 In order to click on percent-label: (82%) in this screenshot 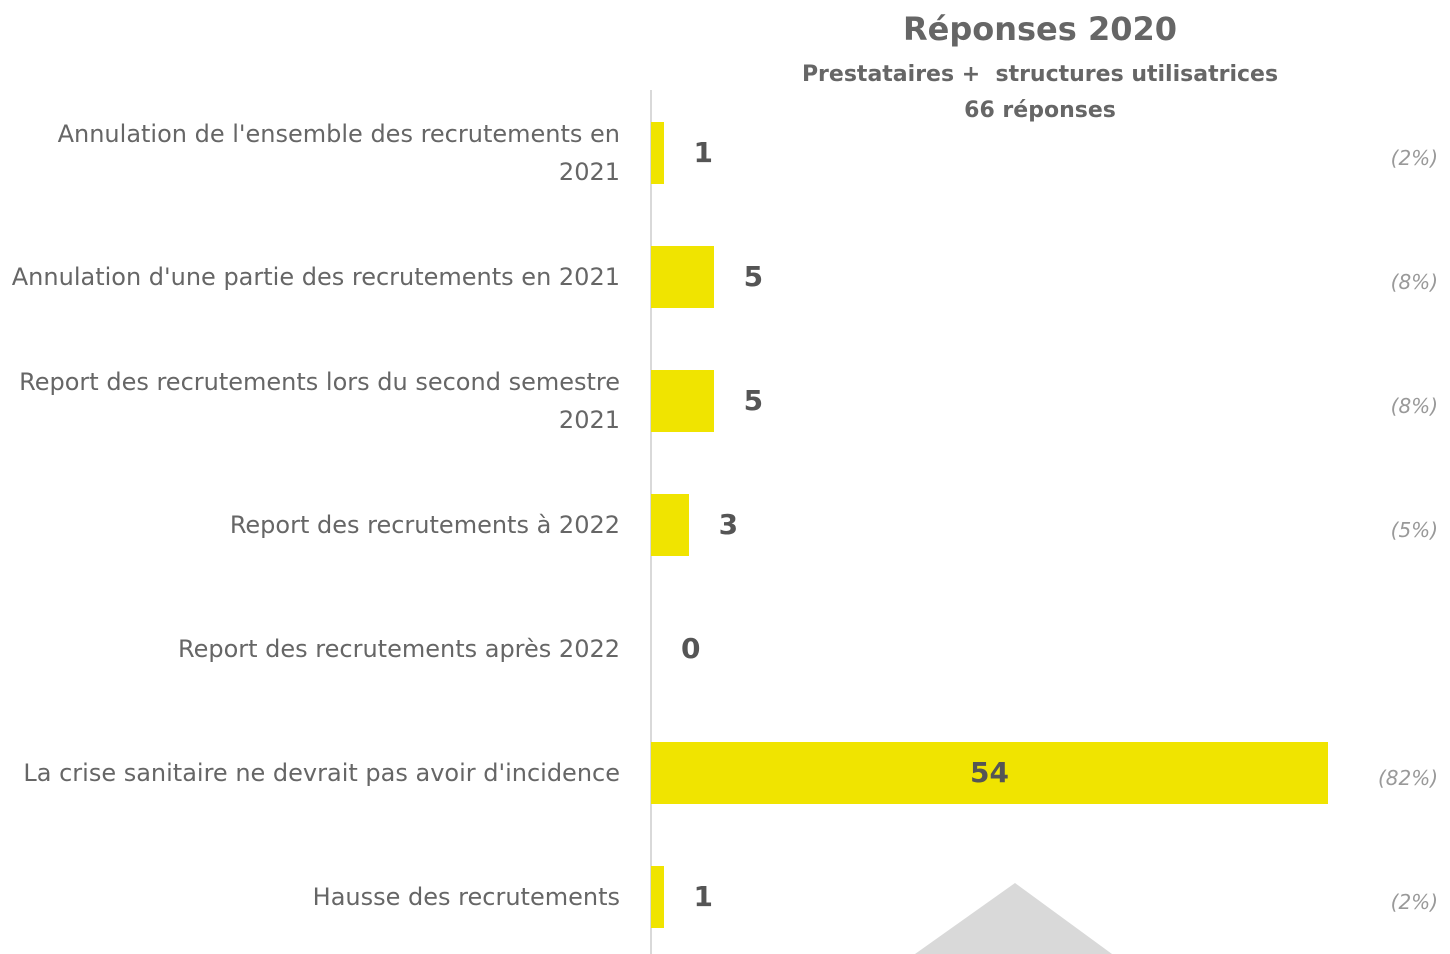, I will do `click(1407, 778)`.